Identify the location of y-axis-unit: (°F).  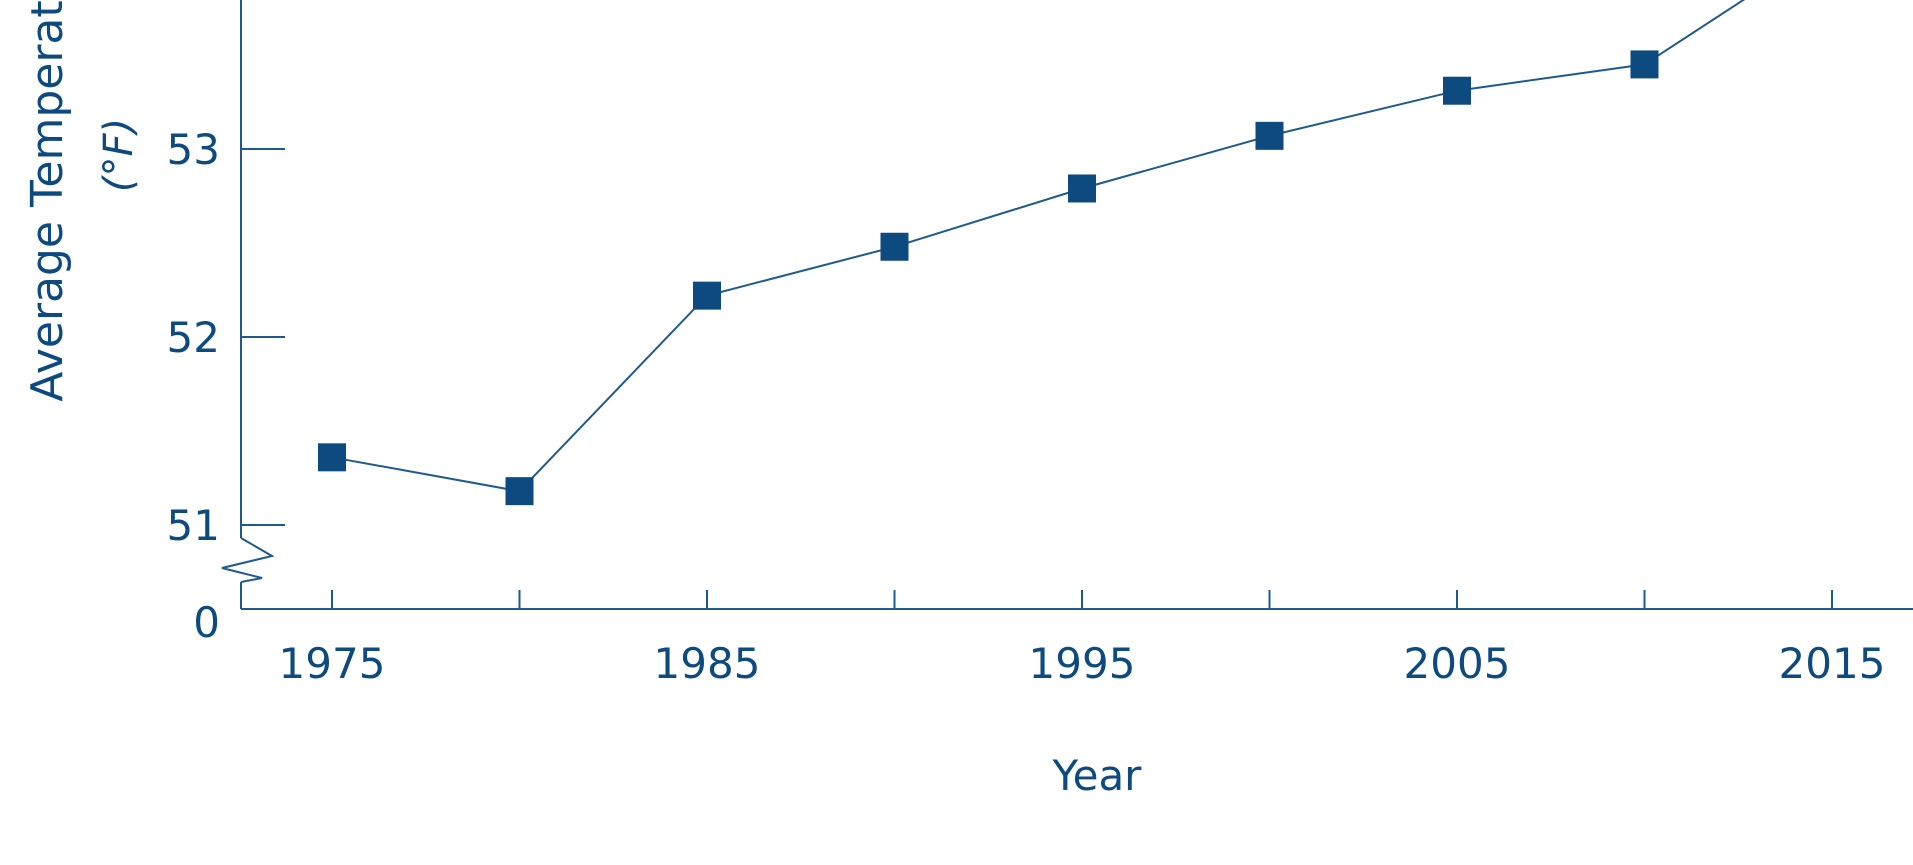
(119, 155).